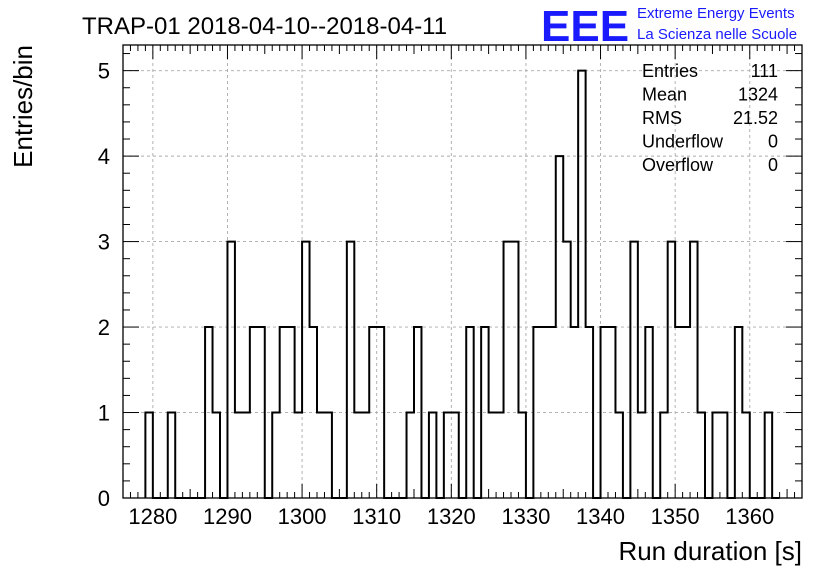 This screenshot has height=572, width=836. What do you see at coordinates (525, 516) in the screenshot?
I see `x-tick-label: 1330` at bounding box center [525, 516].